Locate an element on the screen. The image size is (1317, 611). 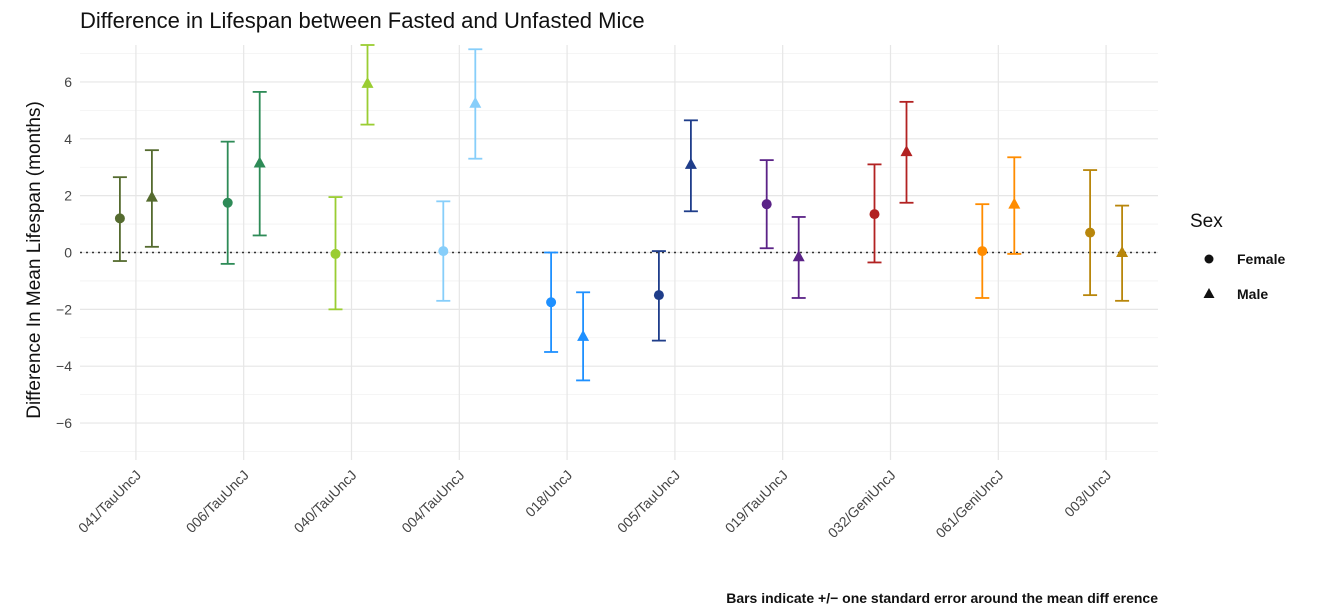
legend-title: Sex is located at coordinates (1206, 221).